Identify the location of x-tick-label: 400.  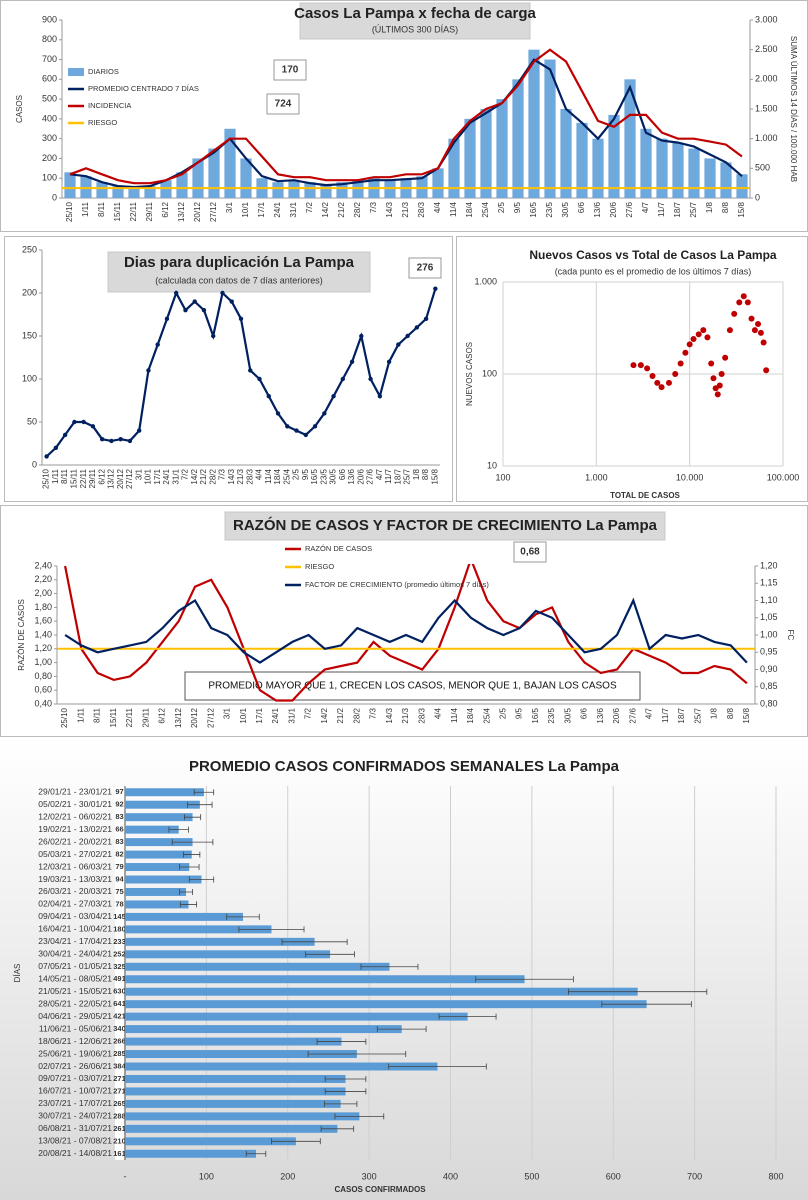
(450, 1176).